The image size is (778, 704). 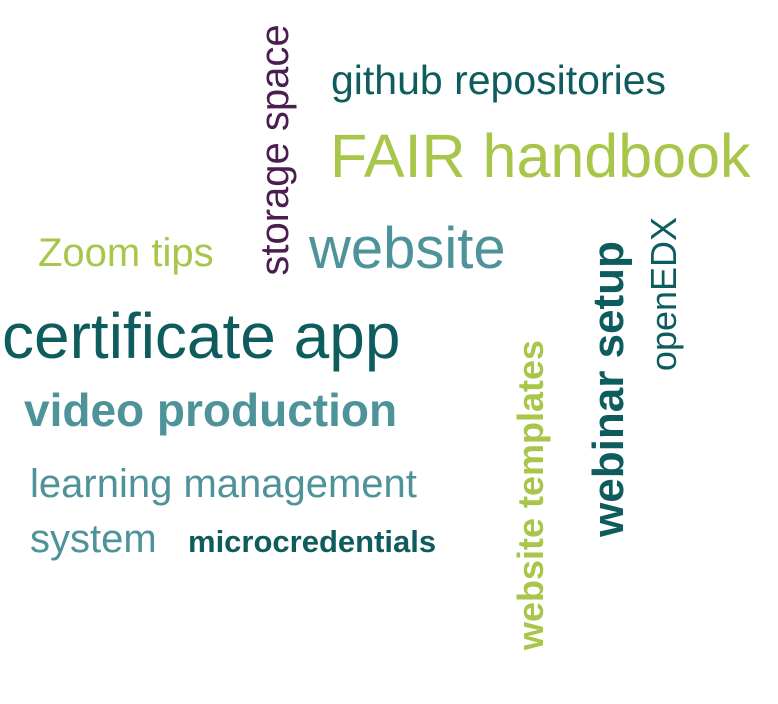 I want to click on word-openedx: openEDX, so click(x=666, y=294).